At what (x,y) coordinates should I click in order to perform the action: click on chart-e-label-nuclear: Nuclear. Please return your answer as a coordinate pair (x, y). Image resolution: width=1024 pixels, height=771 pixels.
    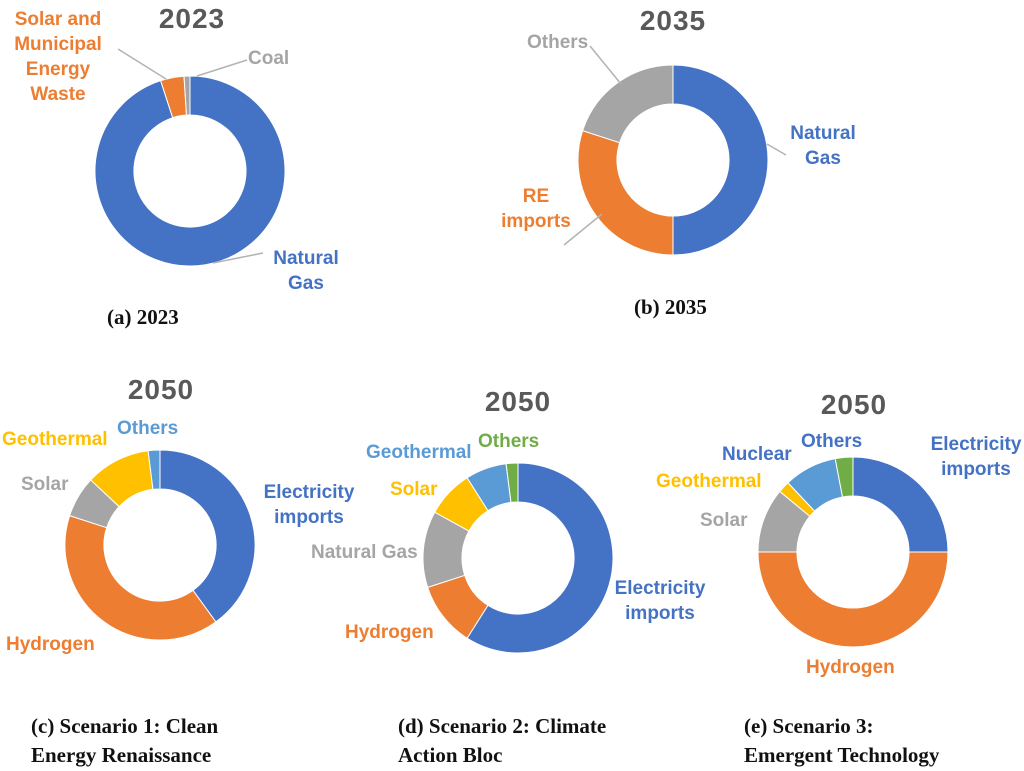
    Looking at the image, I should click on (757, 454).